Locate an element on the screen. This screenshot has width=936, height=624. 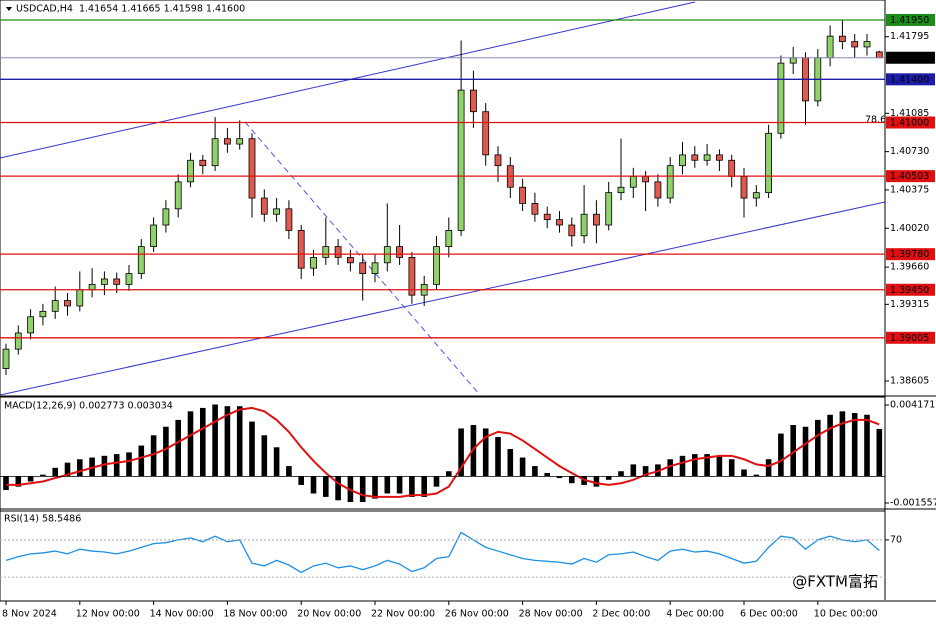
y-tick-label: 1.39315 is located at coordinates (909, 304).